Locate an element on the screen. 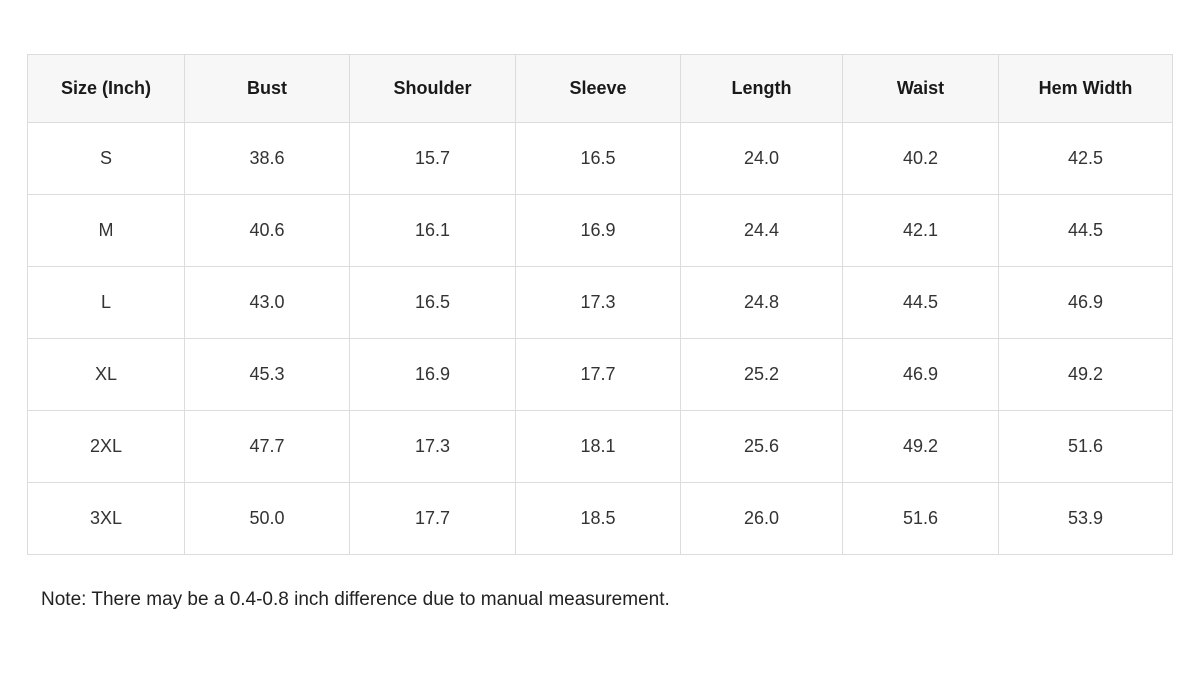  table-cell: L is located at coordinates (106, 302).